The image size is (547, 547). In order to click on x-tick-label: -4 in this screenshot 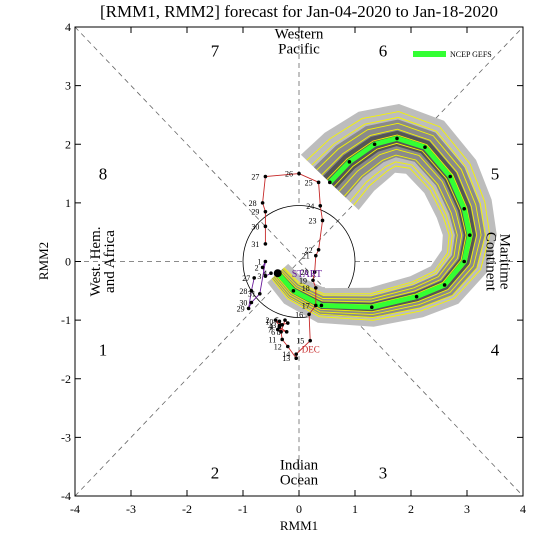, I will do `click(75, 509)`.